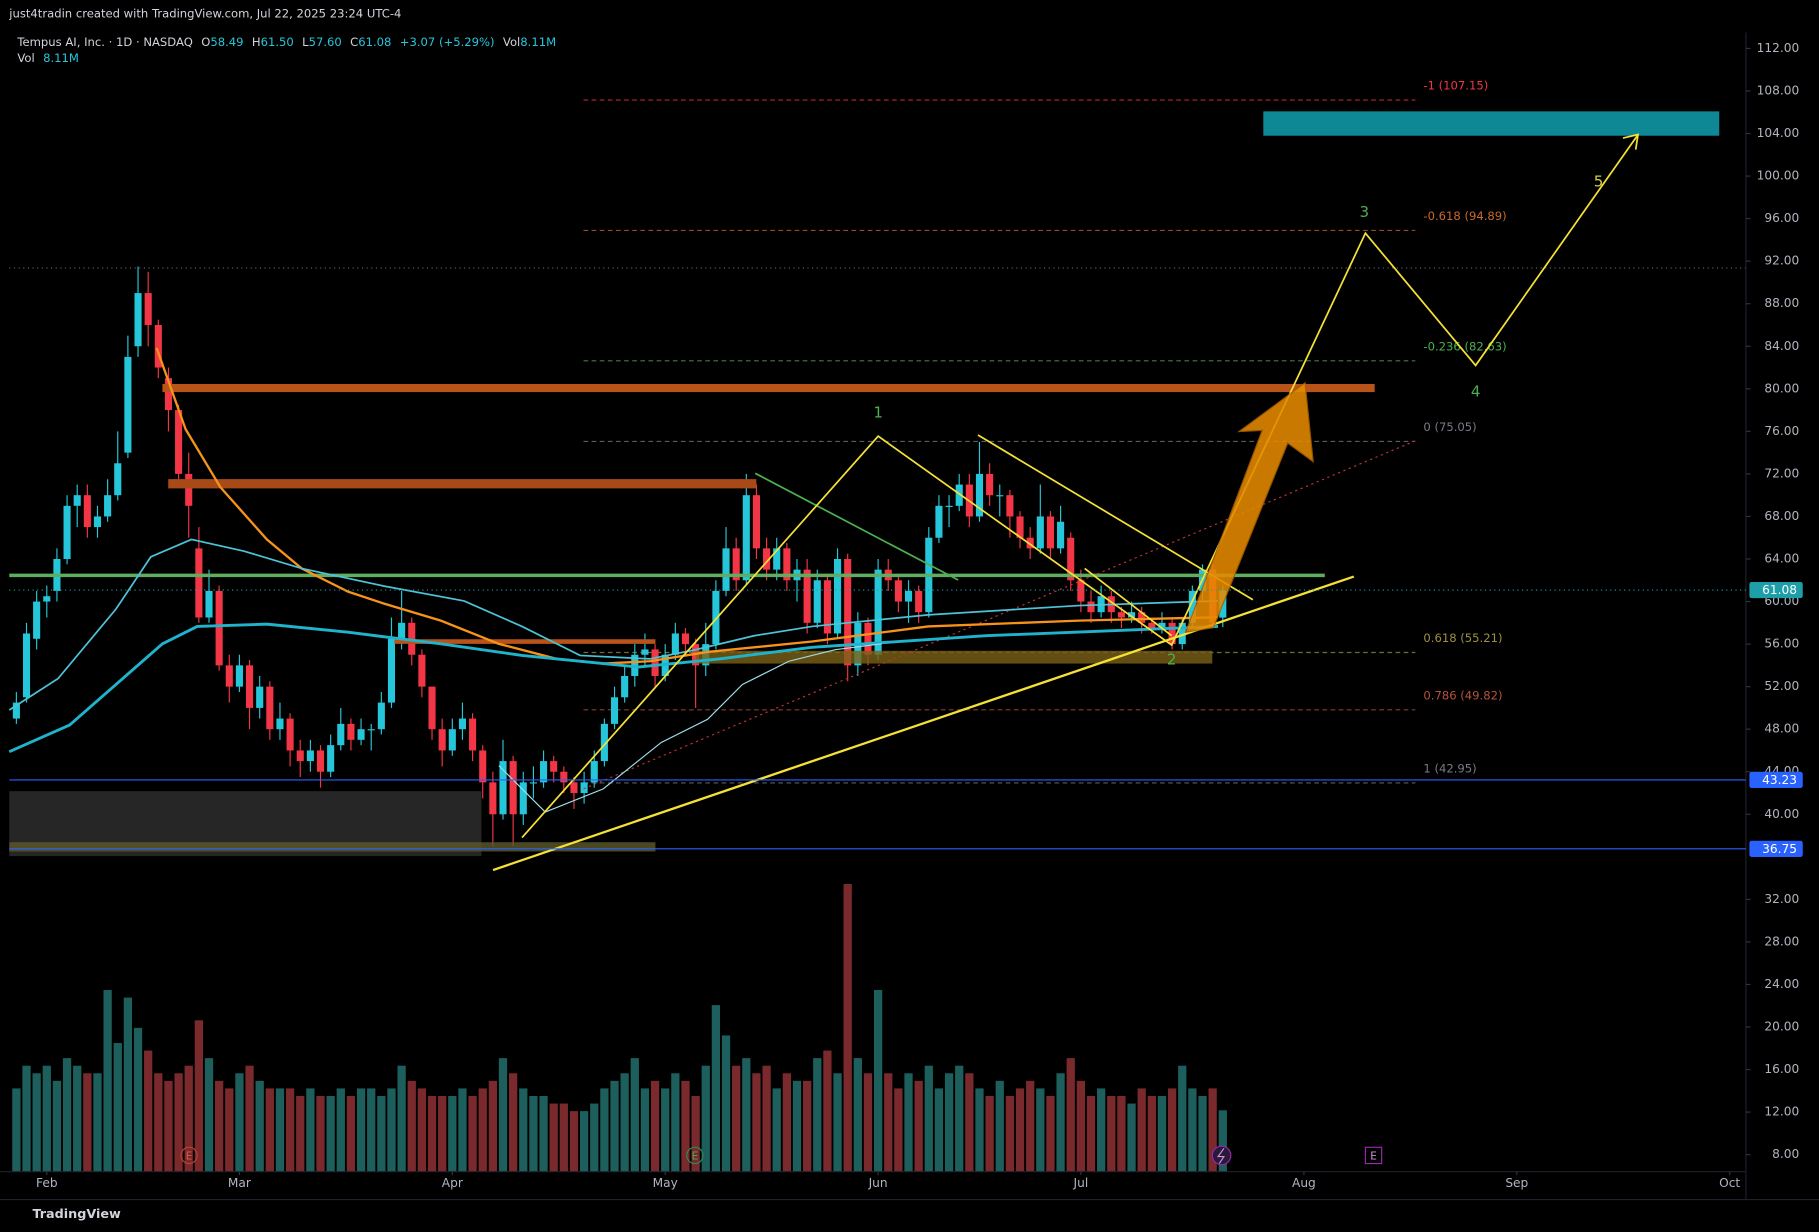  What do you see at coordinates (1781, 814) in the screenshot?
I see `y-tick-label: 40.00` at bounding box center [1781, 814].